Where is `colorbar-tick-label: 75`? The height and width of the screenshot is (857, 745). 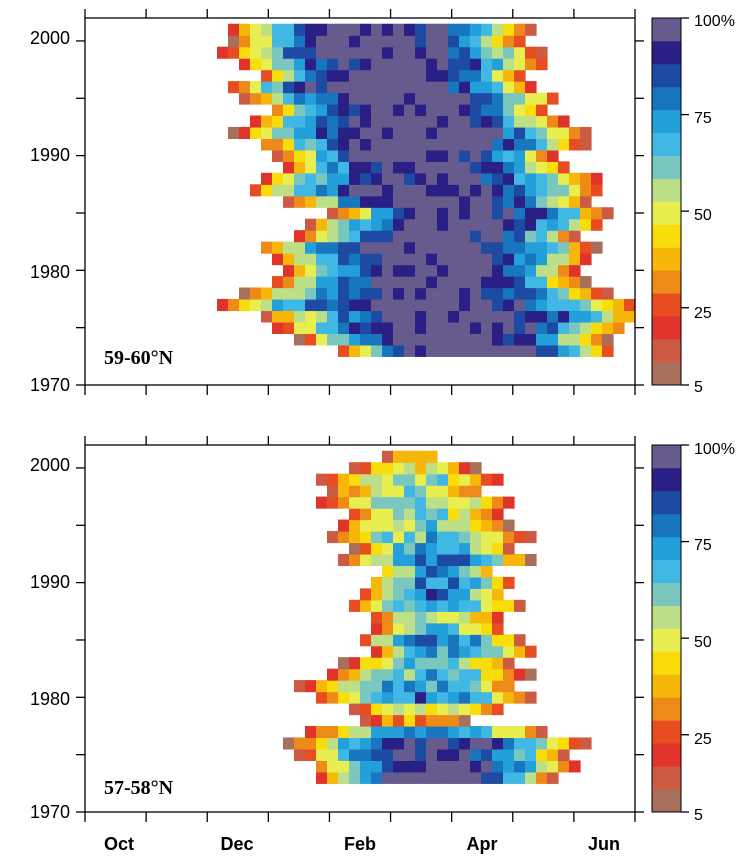
colorbar-tick-label: 75 is located at coordinates (703, 545).